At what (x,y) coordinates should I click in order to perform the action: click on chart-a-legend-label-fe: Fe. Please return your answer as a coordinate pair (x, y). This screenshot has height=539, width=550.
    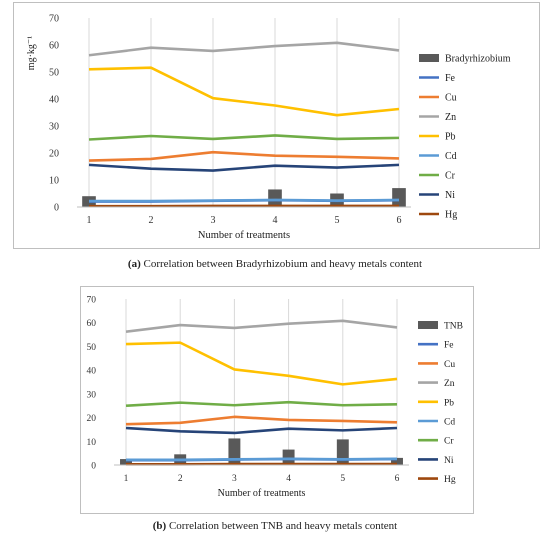
    Looking at the image, I should click on (450, 78).